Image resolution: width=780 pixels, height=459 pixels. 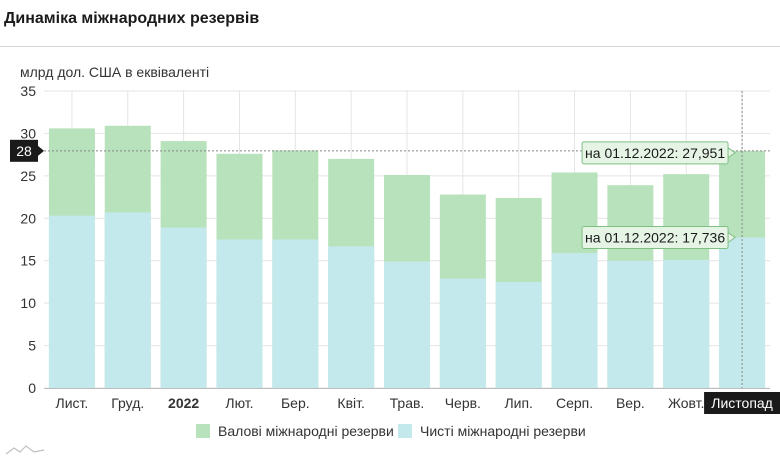 I want to click on x-tick-label: Черв., so click(x=463, y=403).